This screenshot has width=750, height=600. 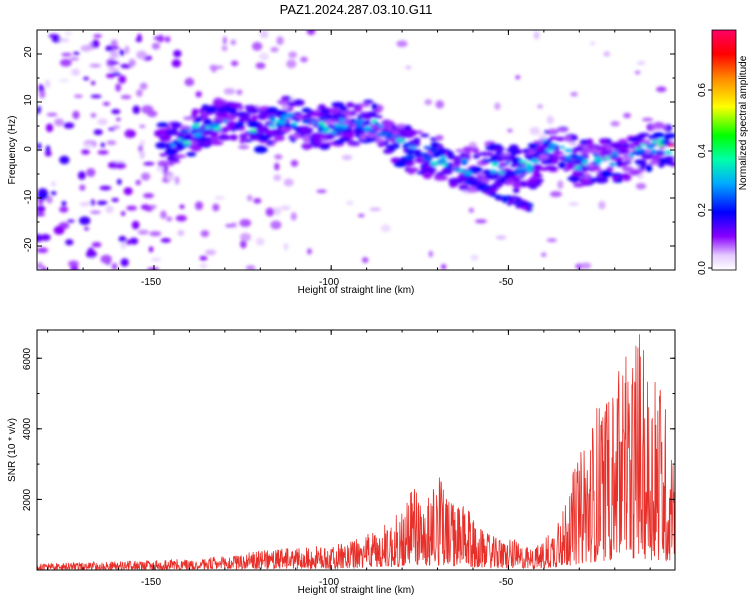 What do you see at coordinates (28, 100) in the screenshot?
I see `spectrogram-ytick-label: 10` at bounding box center [28, 100].